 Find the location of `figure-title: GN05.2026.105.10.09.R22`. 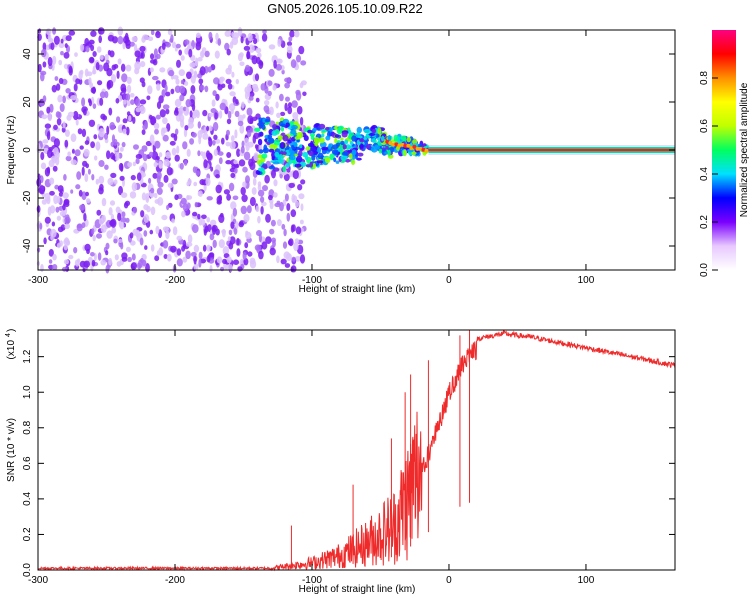

figure-title: GN05.2026.105.10.09.R22 is located at coordinates (344, 8).